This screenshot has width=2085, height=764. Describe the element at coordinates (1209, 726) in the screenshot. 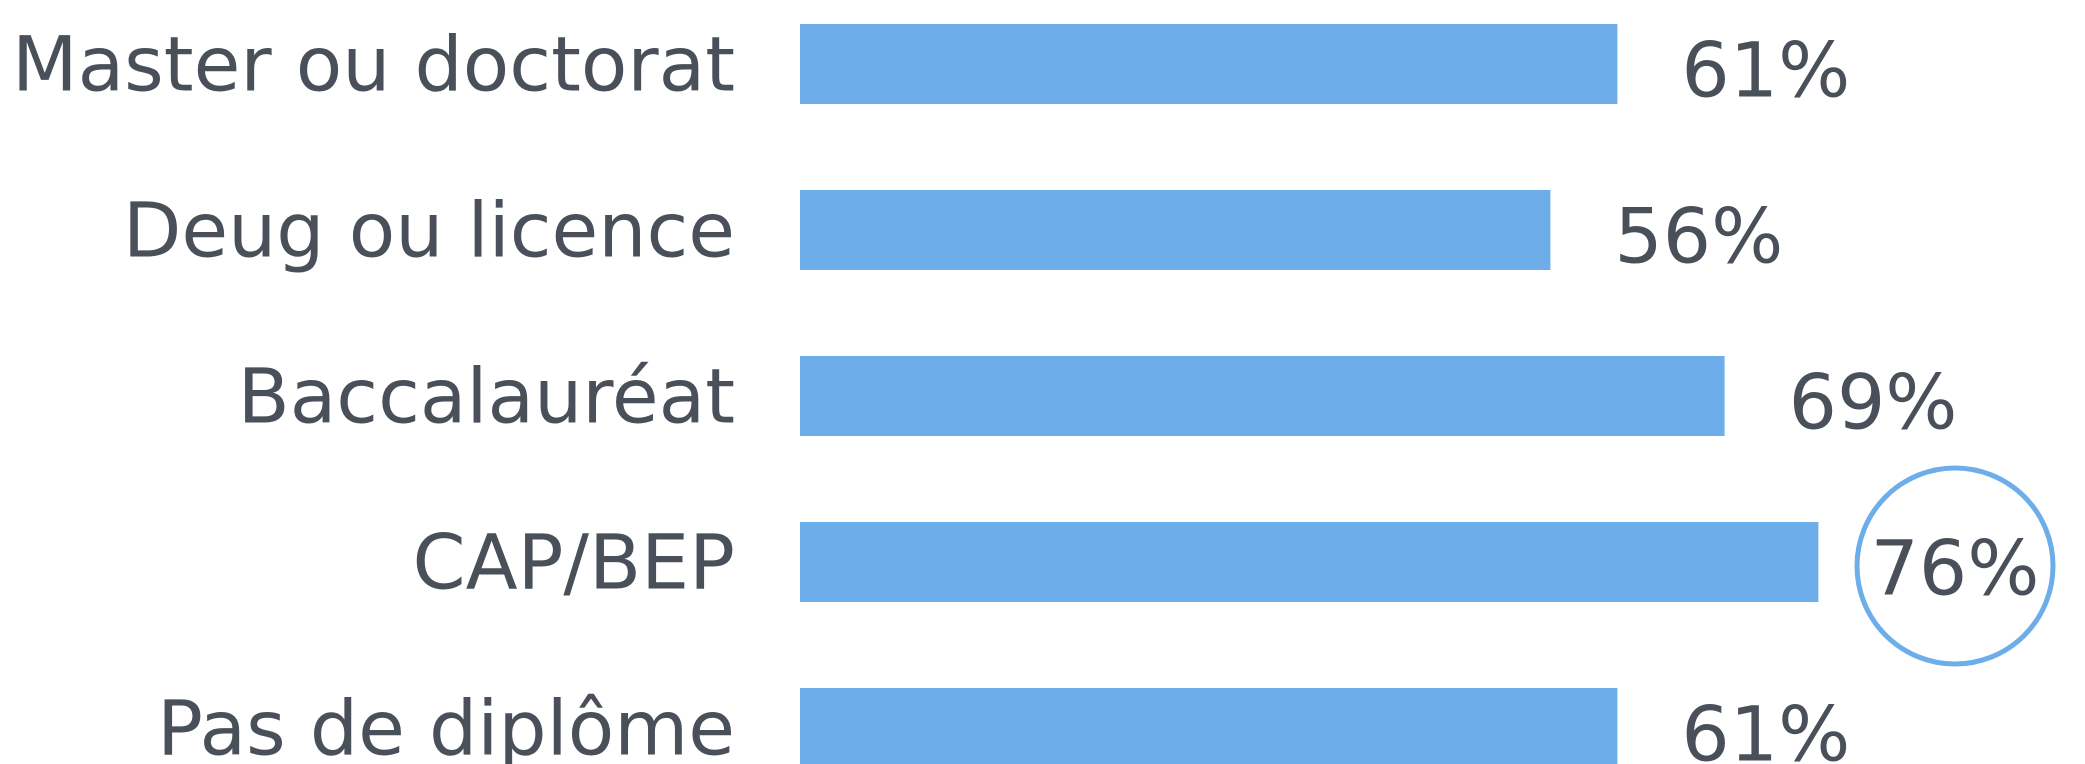

I see `bar-pas-de-diplome` at that location.